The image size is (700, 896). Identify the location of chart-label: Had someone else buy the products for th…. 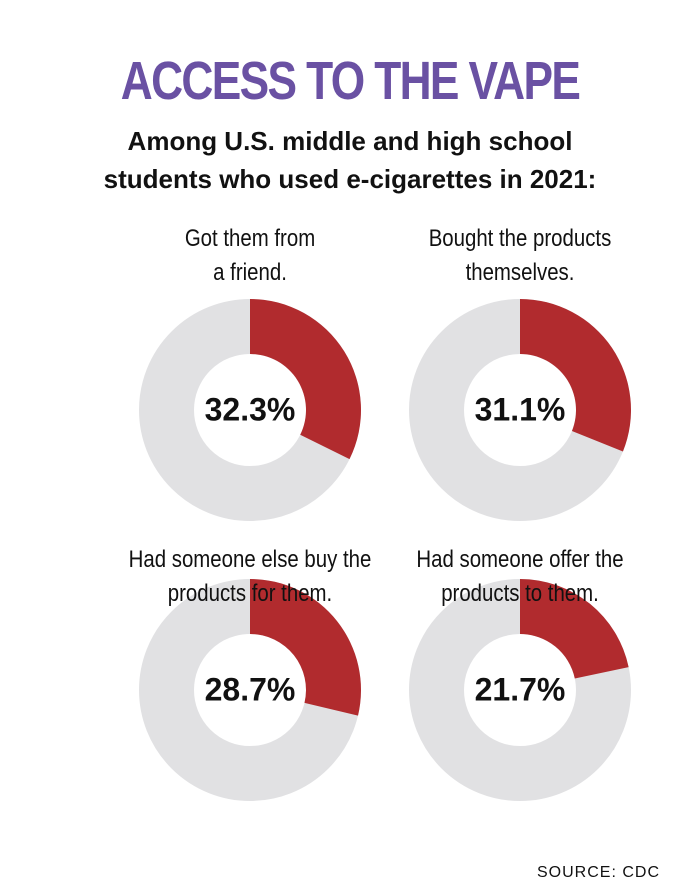
(250, 576).